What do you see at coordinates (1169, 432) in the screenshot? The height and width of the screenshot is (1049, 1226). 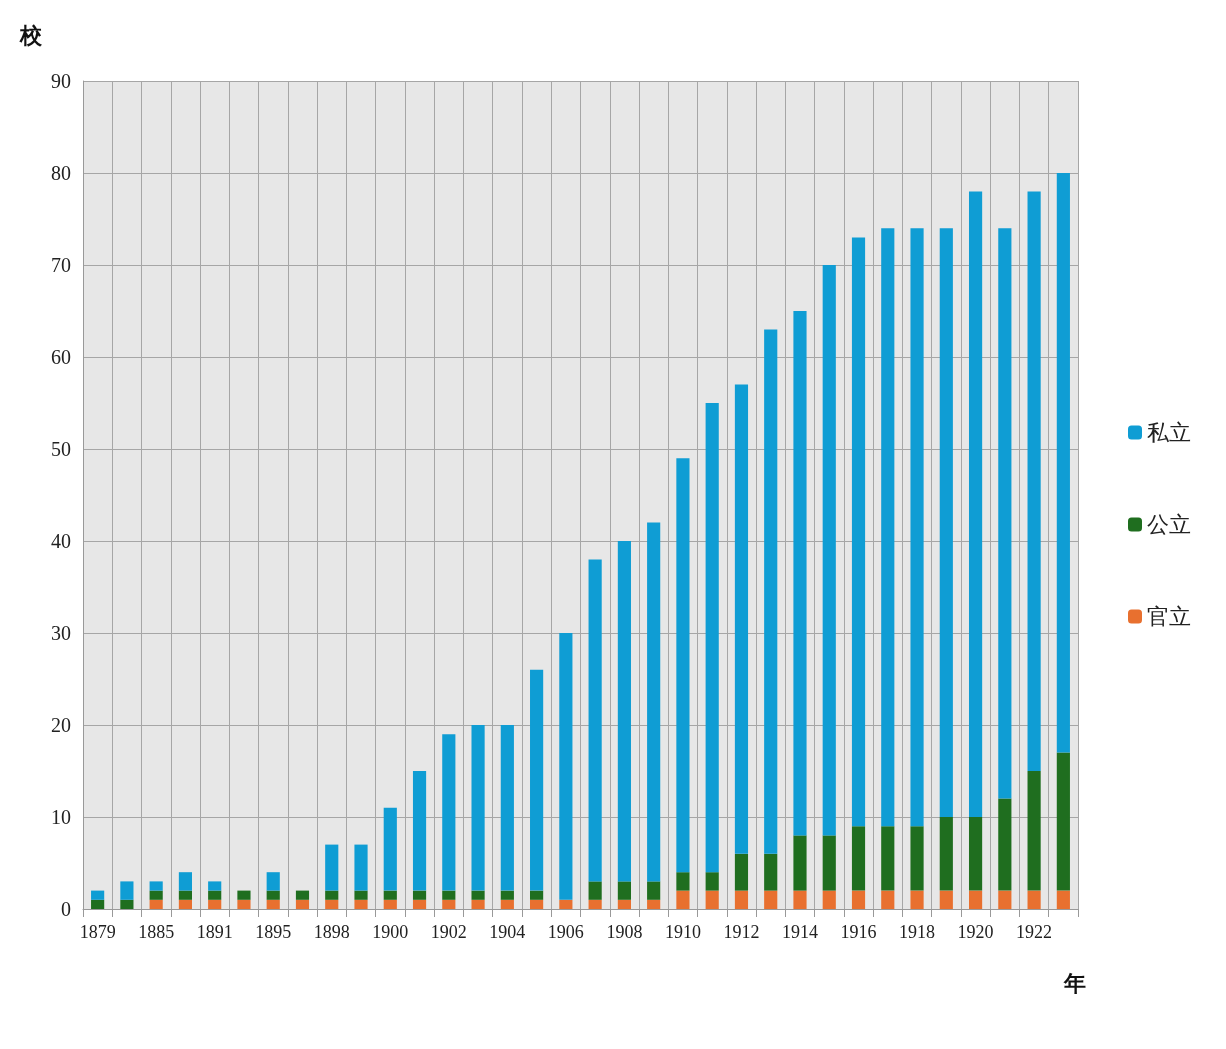 I see `legend-label: 私立` at bounding box center [1169, 432].